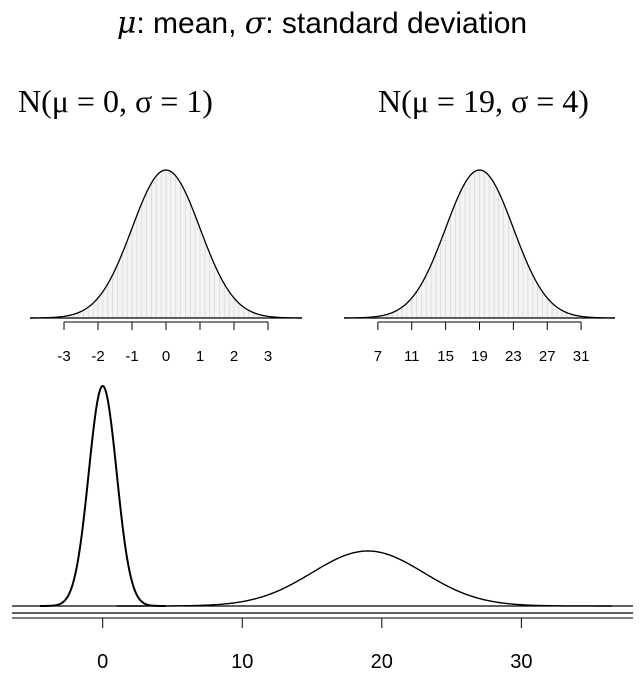  I want to click on tick-label: 31, so click(581, 356).